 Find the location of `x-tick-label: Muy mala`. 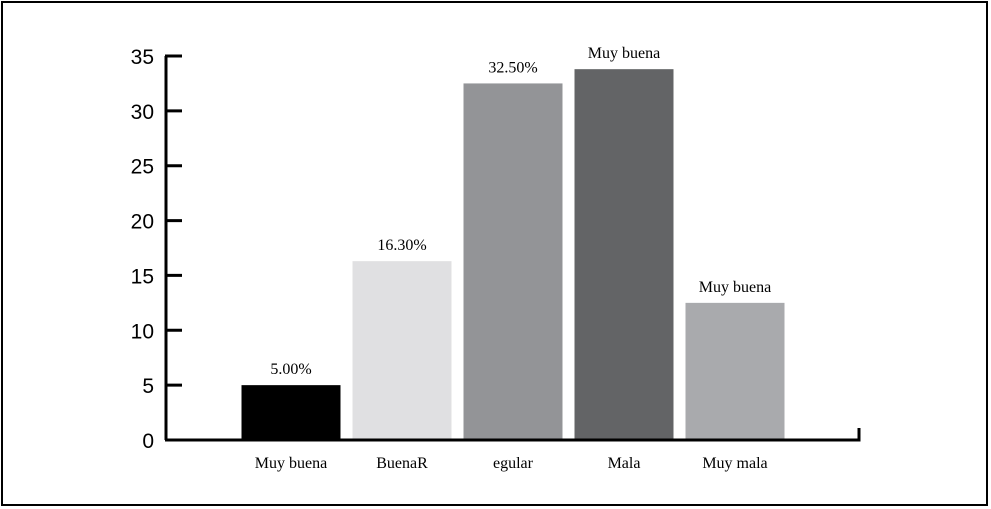

x-tick-label: Muy mala is located at coordinates (734, 463).